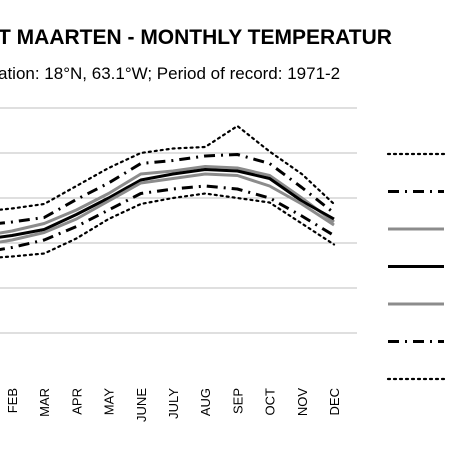  Describe the element at coordinates (205, 402) in the screenshot. I see `x-tick-label: AUG` at that location.